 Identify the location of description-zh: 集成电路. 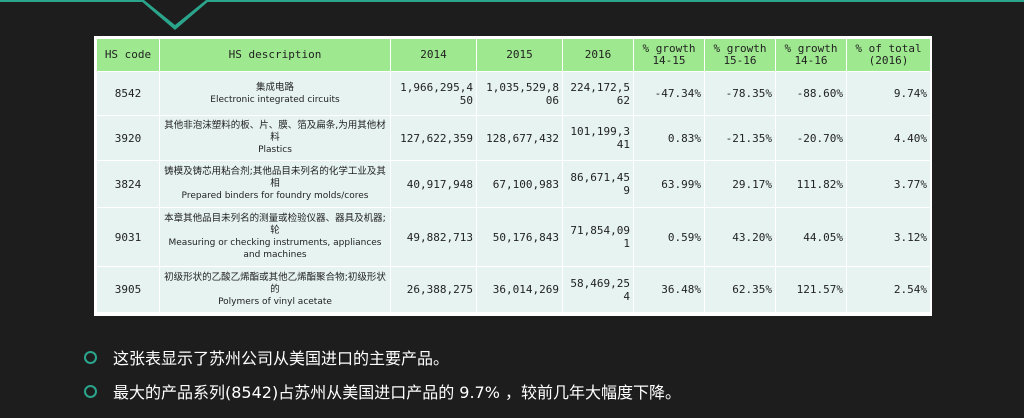
(274, 87).